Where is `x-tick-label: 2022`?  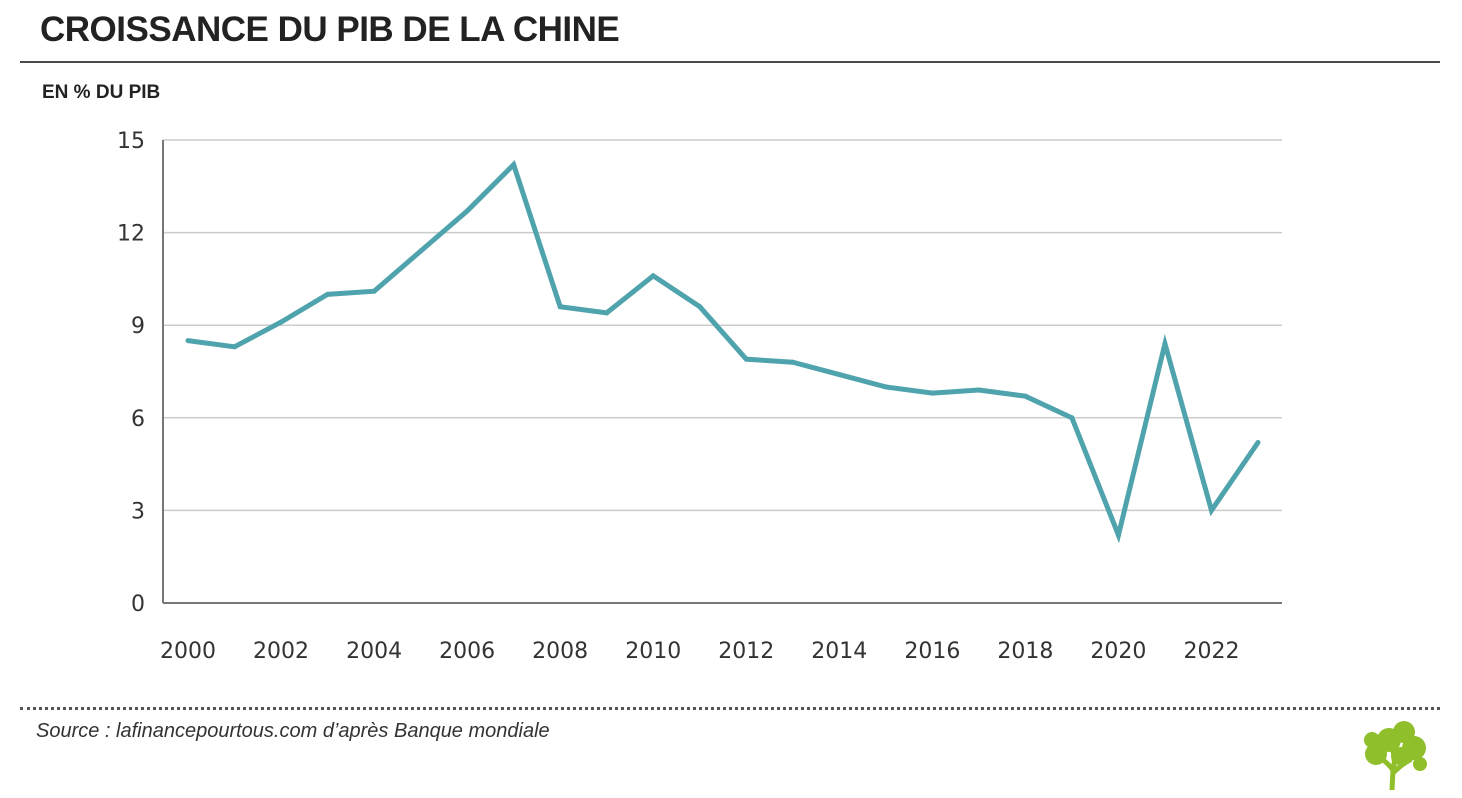
x-tick-label: 2022 is located at coordinates (1211, 651).